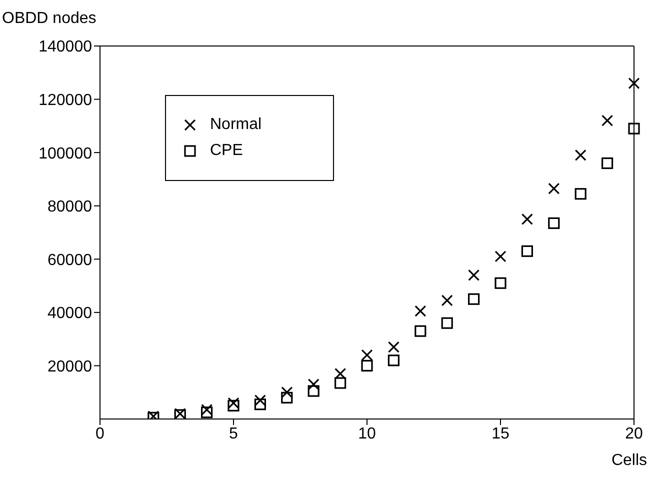 This screenshot has height=478, width=649. What do you see at coordinates (501, 433) in the screenshot?
I see `x-tick-label: 15` at bounding box center [501, 433].